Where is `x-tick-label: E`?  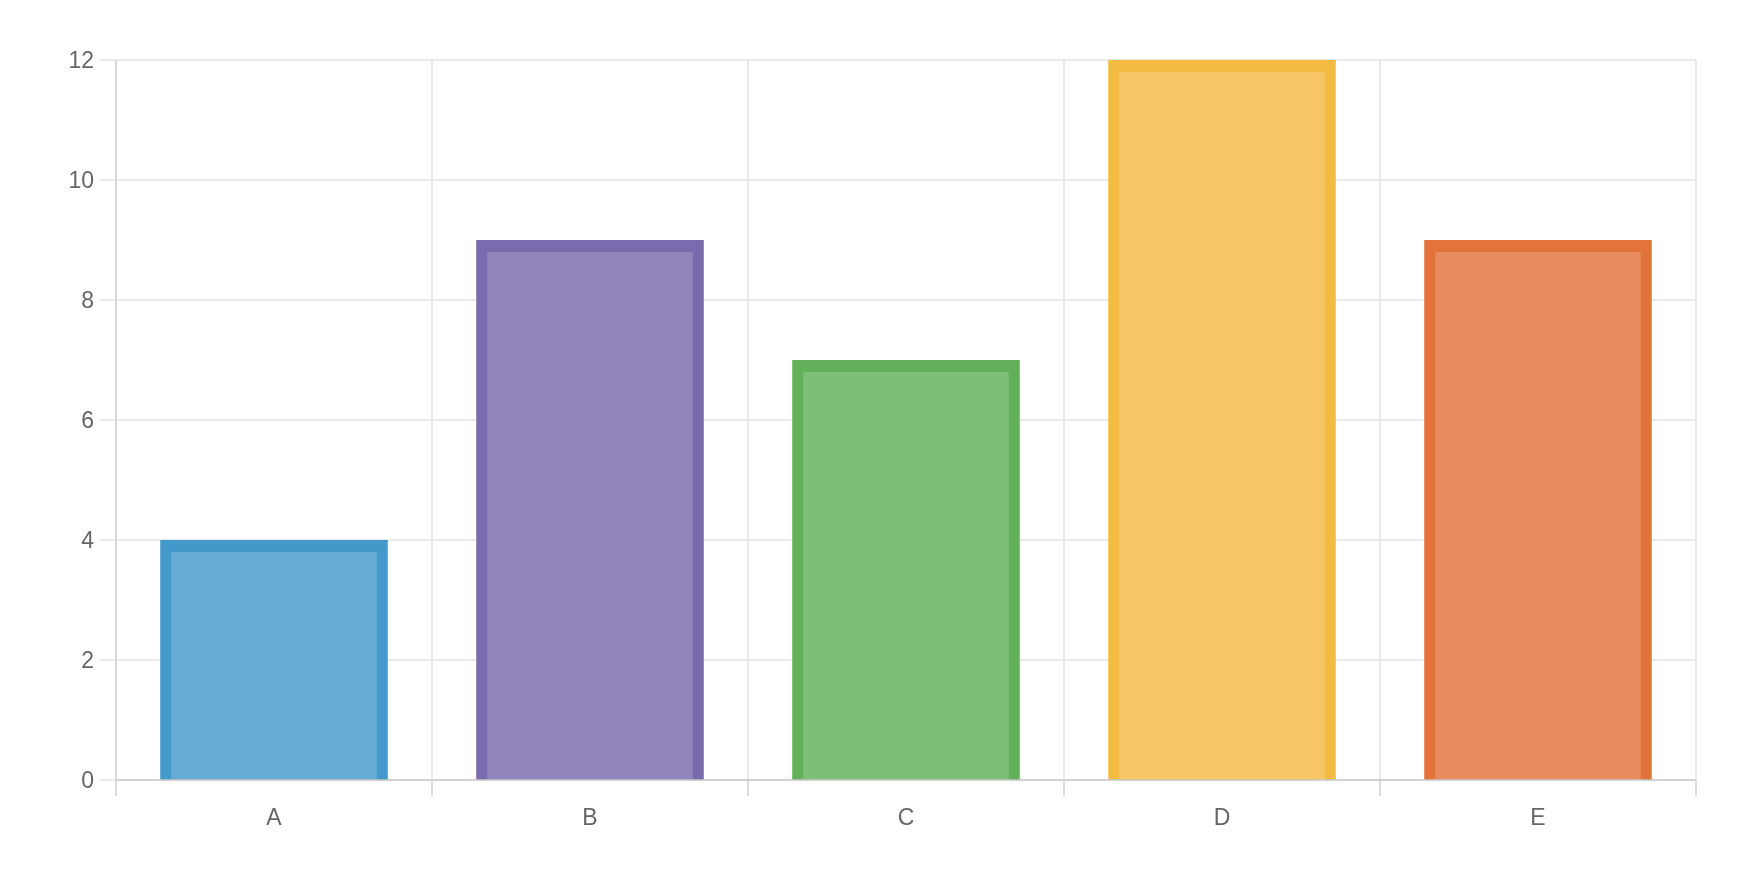
x-tick-label: E is located at coordinates (1538, 817).